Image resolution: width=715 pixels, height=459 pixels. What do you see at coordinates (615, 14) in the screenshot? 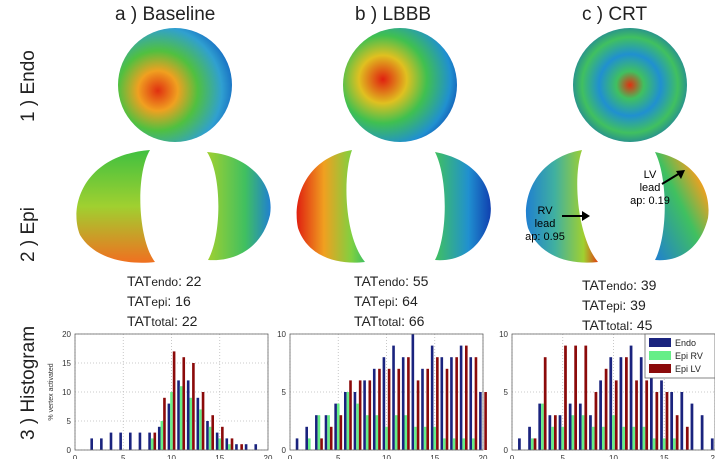
I see `column-heading-crt: c ) CRT` at bounding box center [615, 14].